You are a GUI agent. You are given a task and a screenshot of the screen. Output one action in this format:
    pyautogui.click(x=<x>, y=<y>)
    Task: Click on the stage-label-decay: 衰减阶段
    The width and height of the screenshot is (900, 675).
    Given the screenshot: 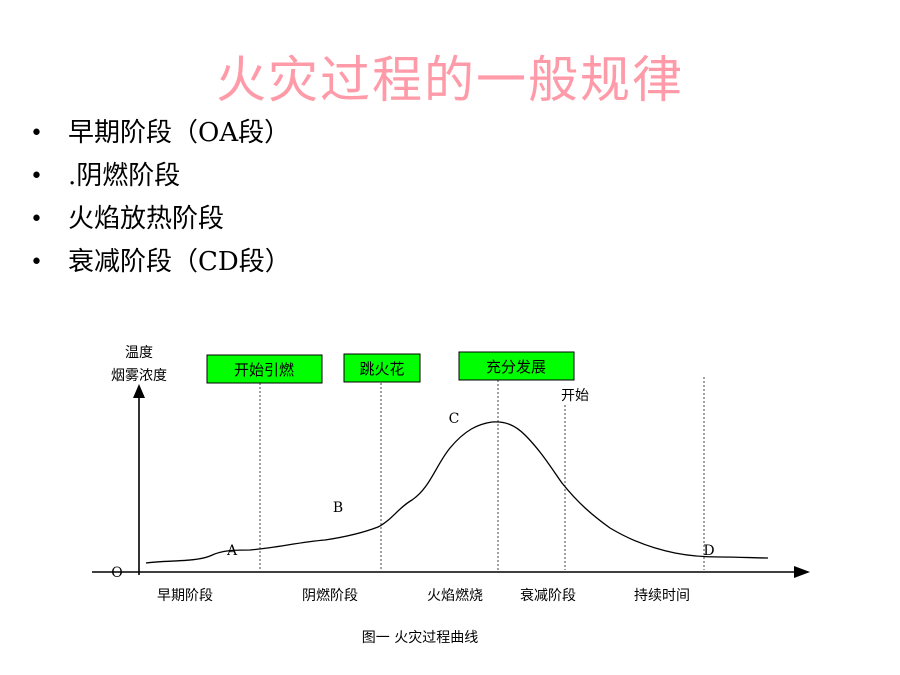 What is the action you would take?
    pyautogui.click(x=548, y=595)
    